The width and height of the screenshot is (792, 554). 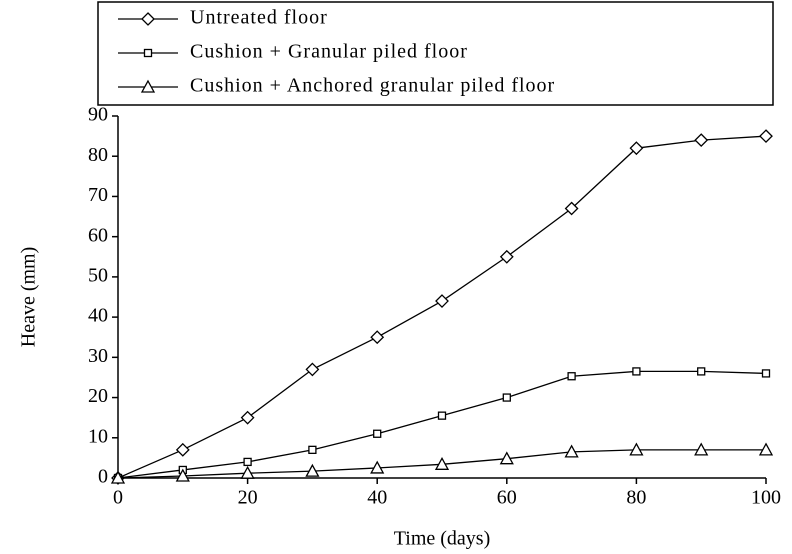 I want to click on x-tick-label: 40, so click(x=377, y=498).